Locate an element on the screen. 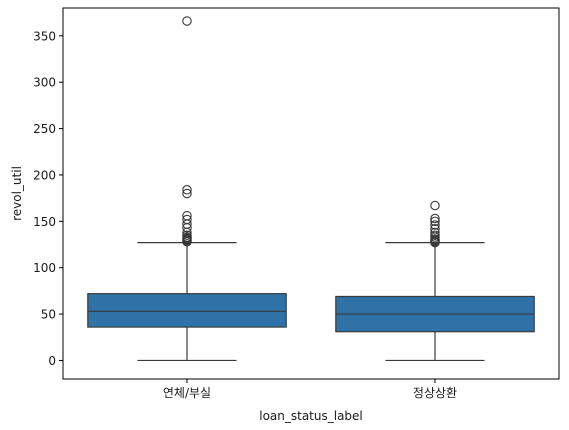  y-axis: 0 50 100 150 200 250 300 350 is located at coordinates (48, 198).